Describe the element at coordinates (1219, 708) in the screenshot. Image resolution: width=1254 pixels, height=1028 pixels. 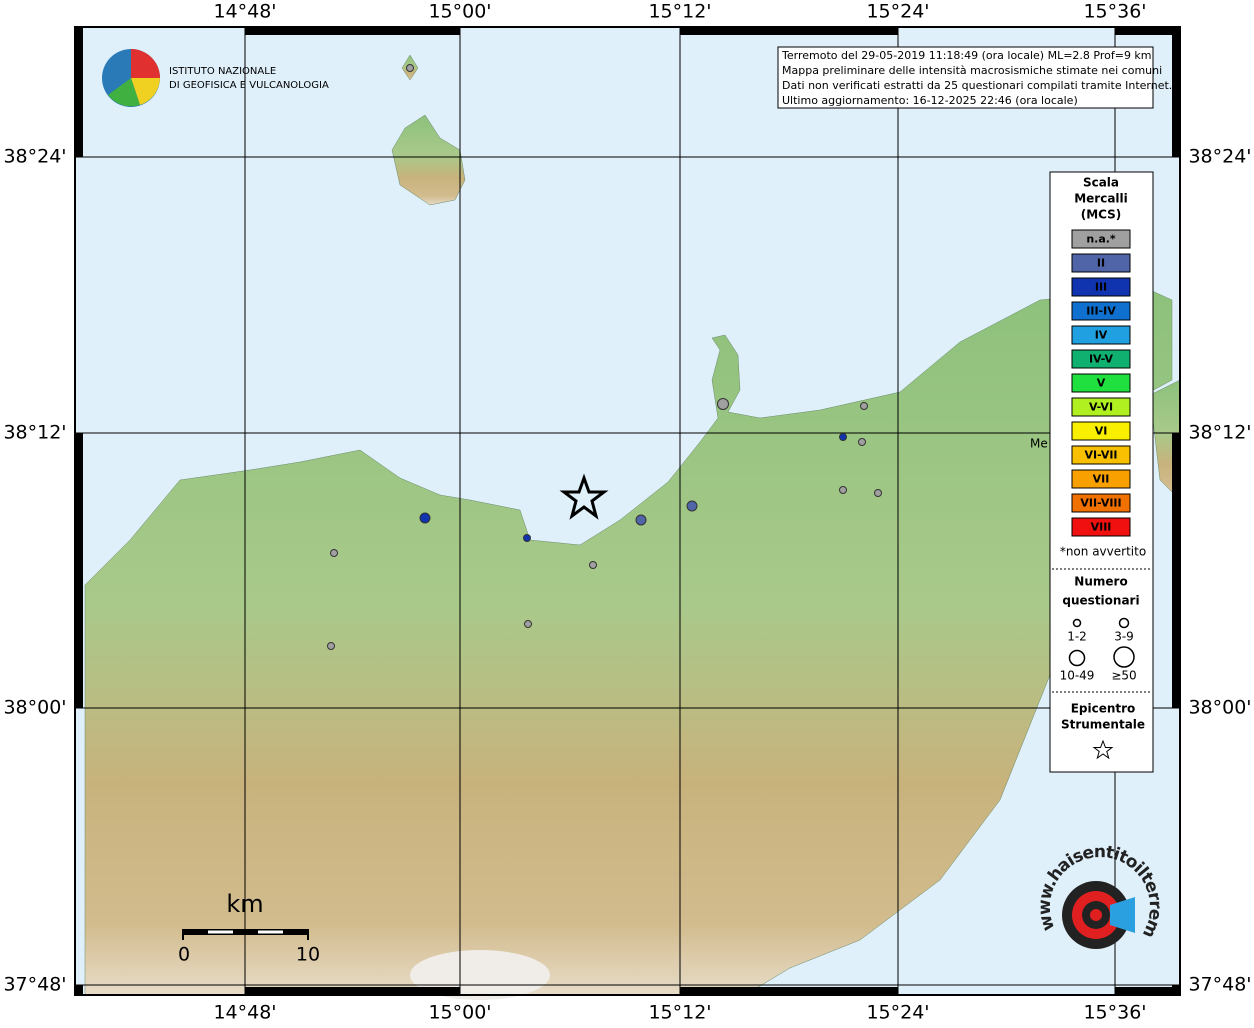
I see `right-label: 38°00'` at that location.